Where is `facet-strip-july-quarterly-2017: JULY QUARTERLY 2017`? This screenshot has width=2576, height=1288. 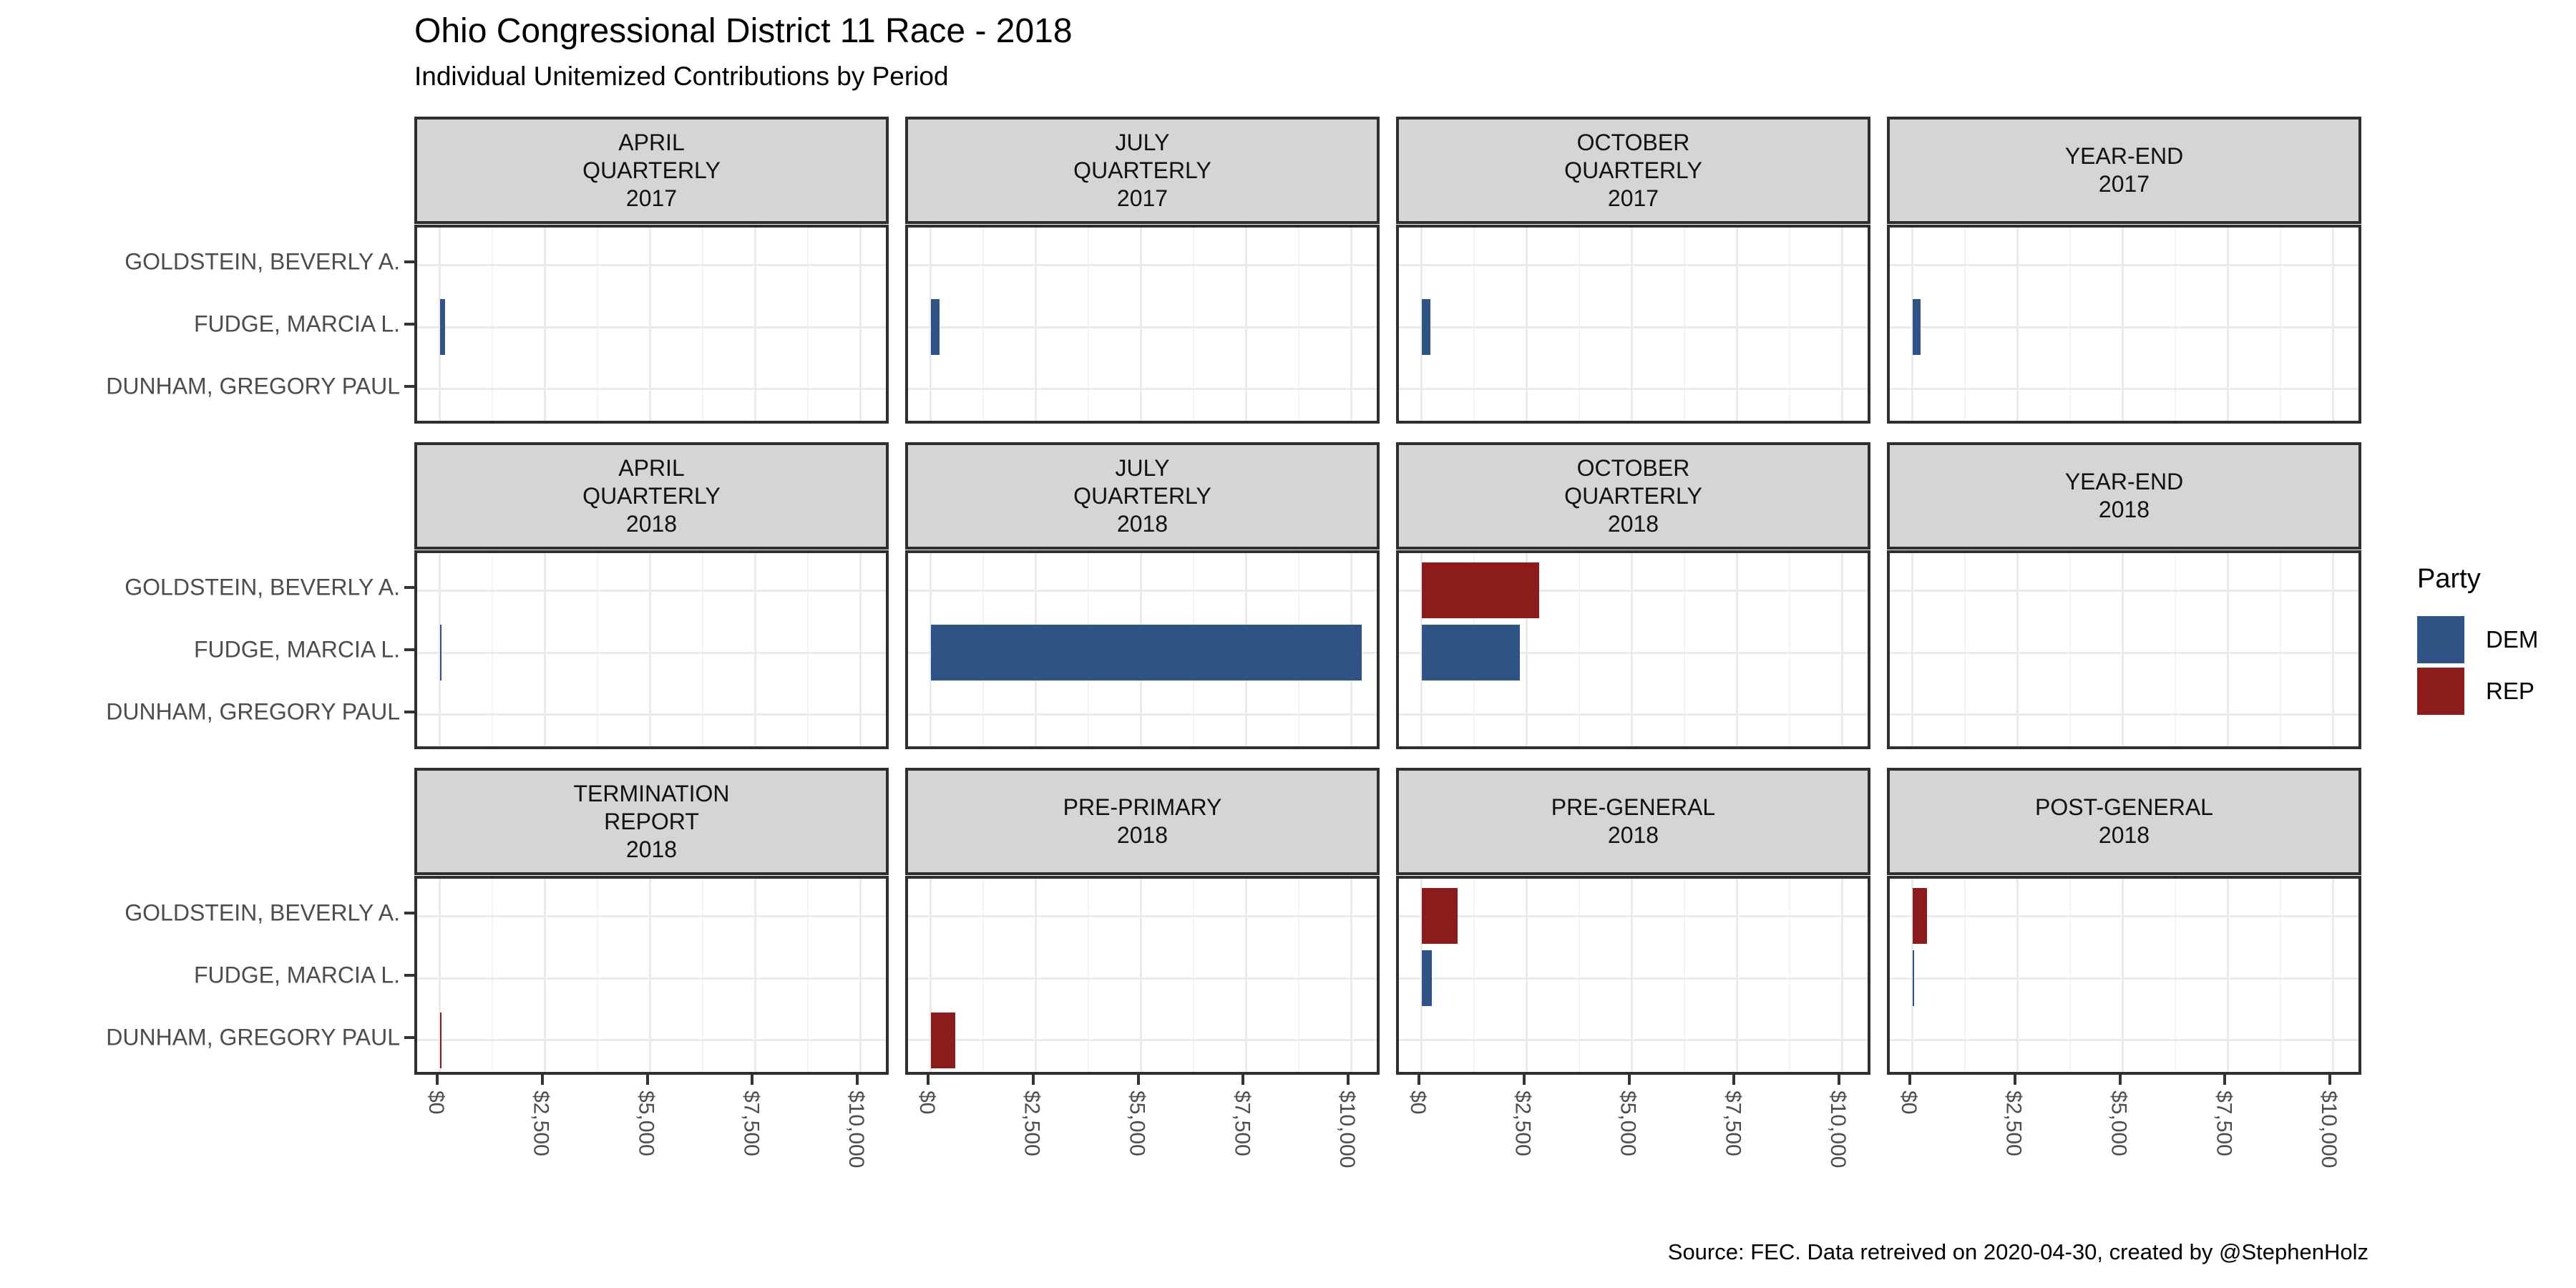
facet-strip-july-quarterly-2017: JULY QUARTERLY 2017 is located at coordinates (1142, 170).